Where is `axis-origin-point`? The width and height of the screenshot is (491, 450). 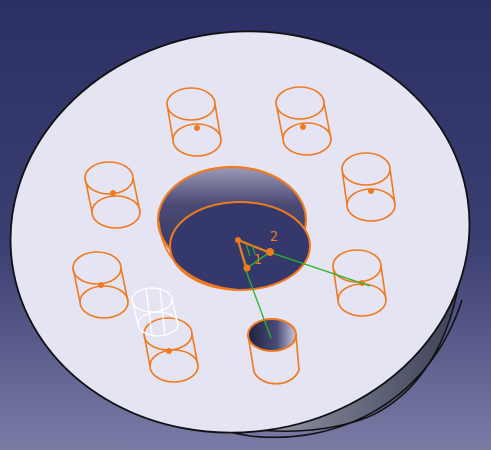
axis-origin-point is located at coordinates (238, 240).